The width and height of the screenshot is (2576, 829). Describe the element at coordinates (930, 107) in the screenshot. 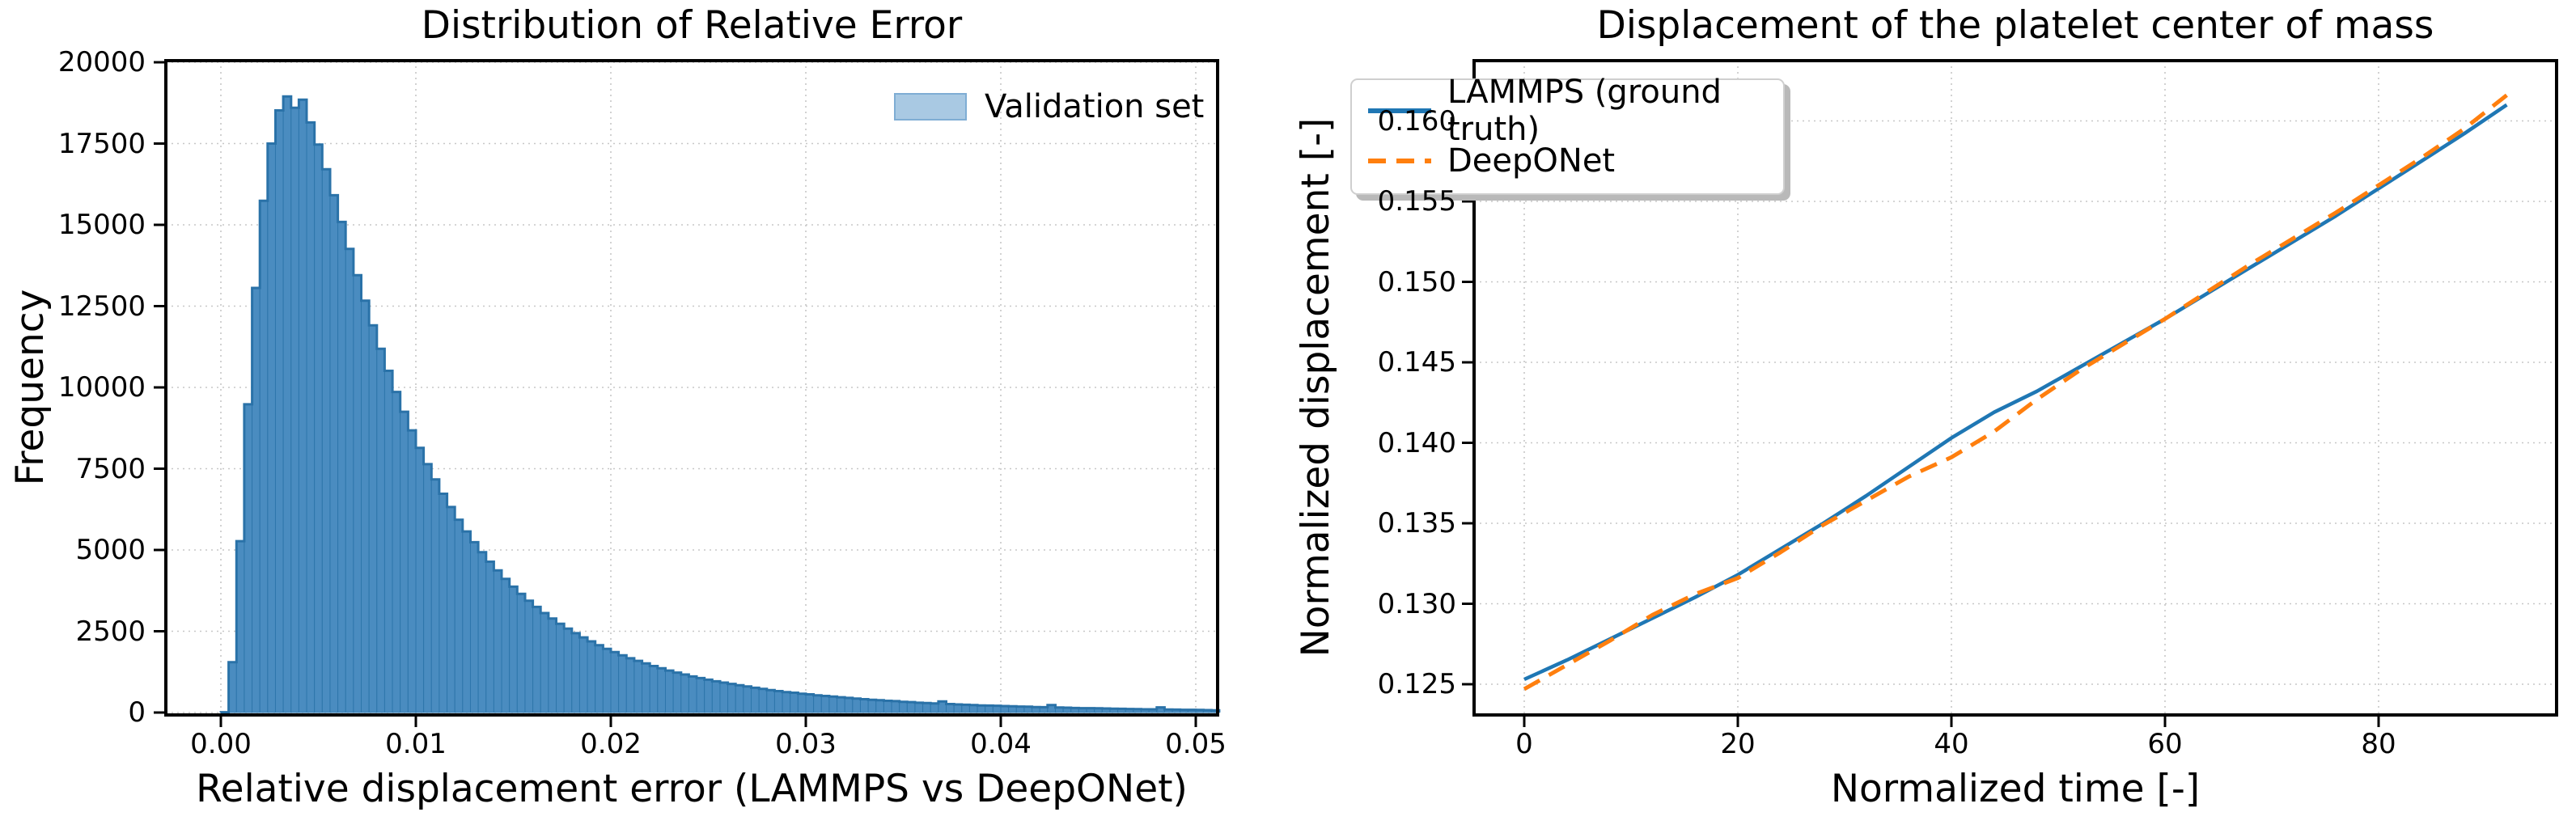

I see `validation-set-swatch` at that location.